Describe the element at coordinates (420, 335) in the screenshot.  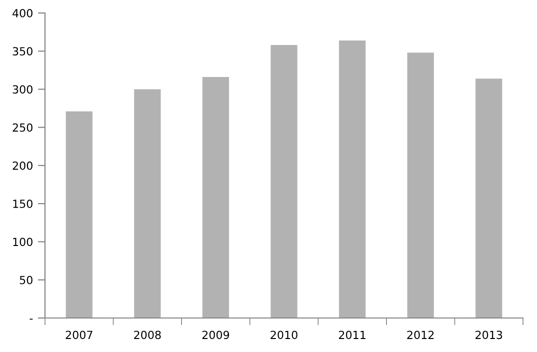
I see `x-tick-label: 2012` at that location.